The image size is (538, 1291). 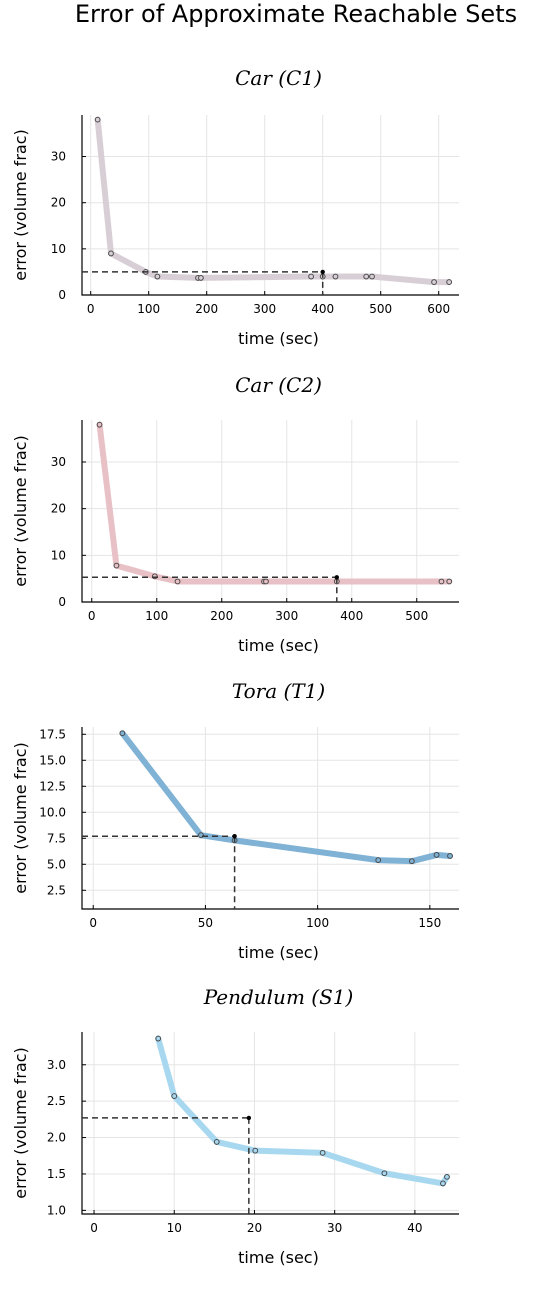 What do you see at coordinates (334, 1228) in the screenshot?
I see `x-tick-label: 30` at bounding box center [334, 1228].